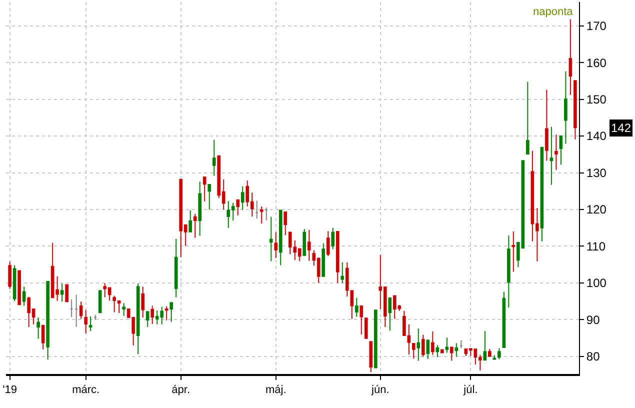  I want to click on x-tick-label: márc., so click(86, 390).